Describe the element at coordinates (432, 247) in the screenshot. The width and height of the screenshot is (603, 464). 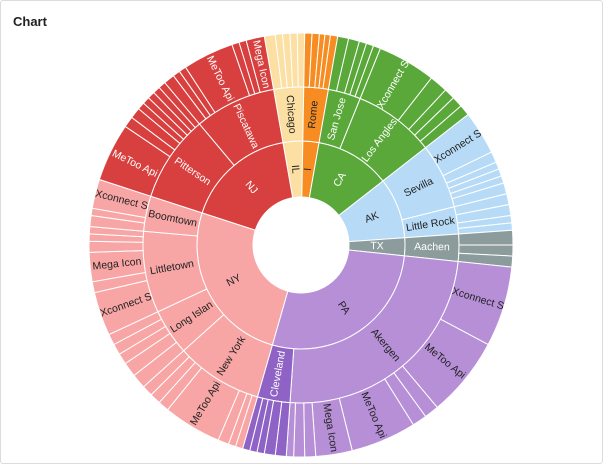
I see `city-label: Aachen` at that location.